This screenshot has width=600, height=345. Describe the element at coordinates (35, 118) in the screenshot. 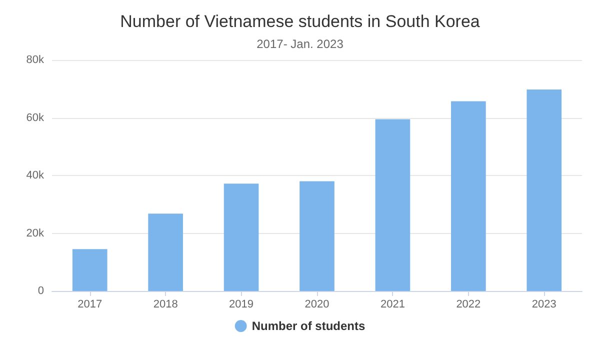

I see `y-tick-label: 60k` at that location.